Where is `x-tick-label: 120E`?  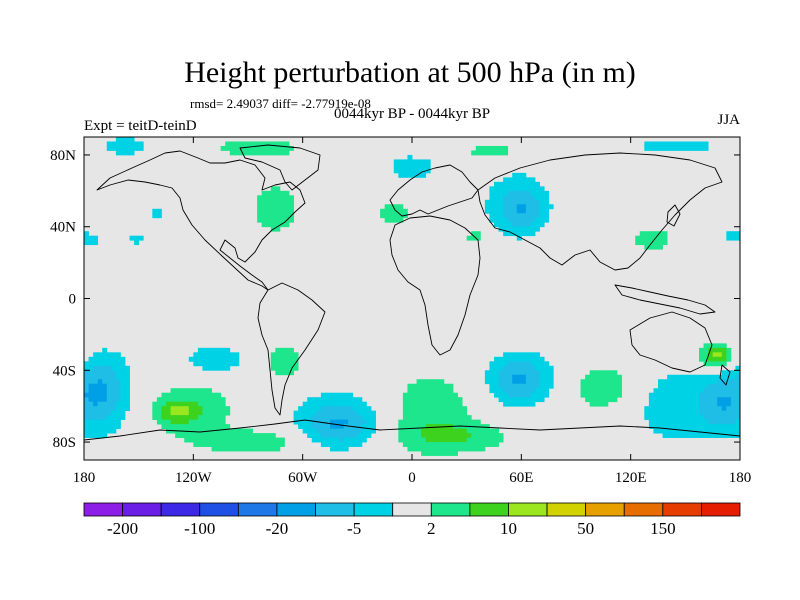 x-tick-label: 120E is located at coordinates (631, 478).